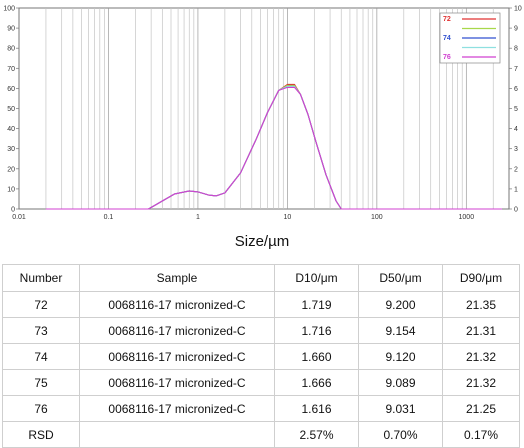 The height and width of the screenshot is (448, 524). What do you see at coordinates (516, 210) in the screenshot?
I see `y-right-tick-label: 0` at bounding box center [516, 210].